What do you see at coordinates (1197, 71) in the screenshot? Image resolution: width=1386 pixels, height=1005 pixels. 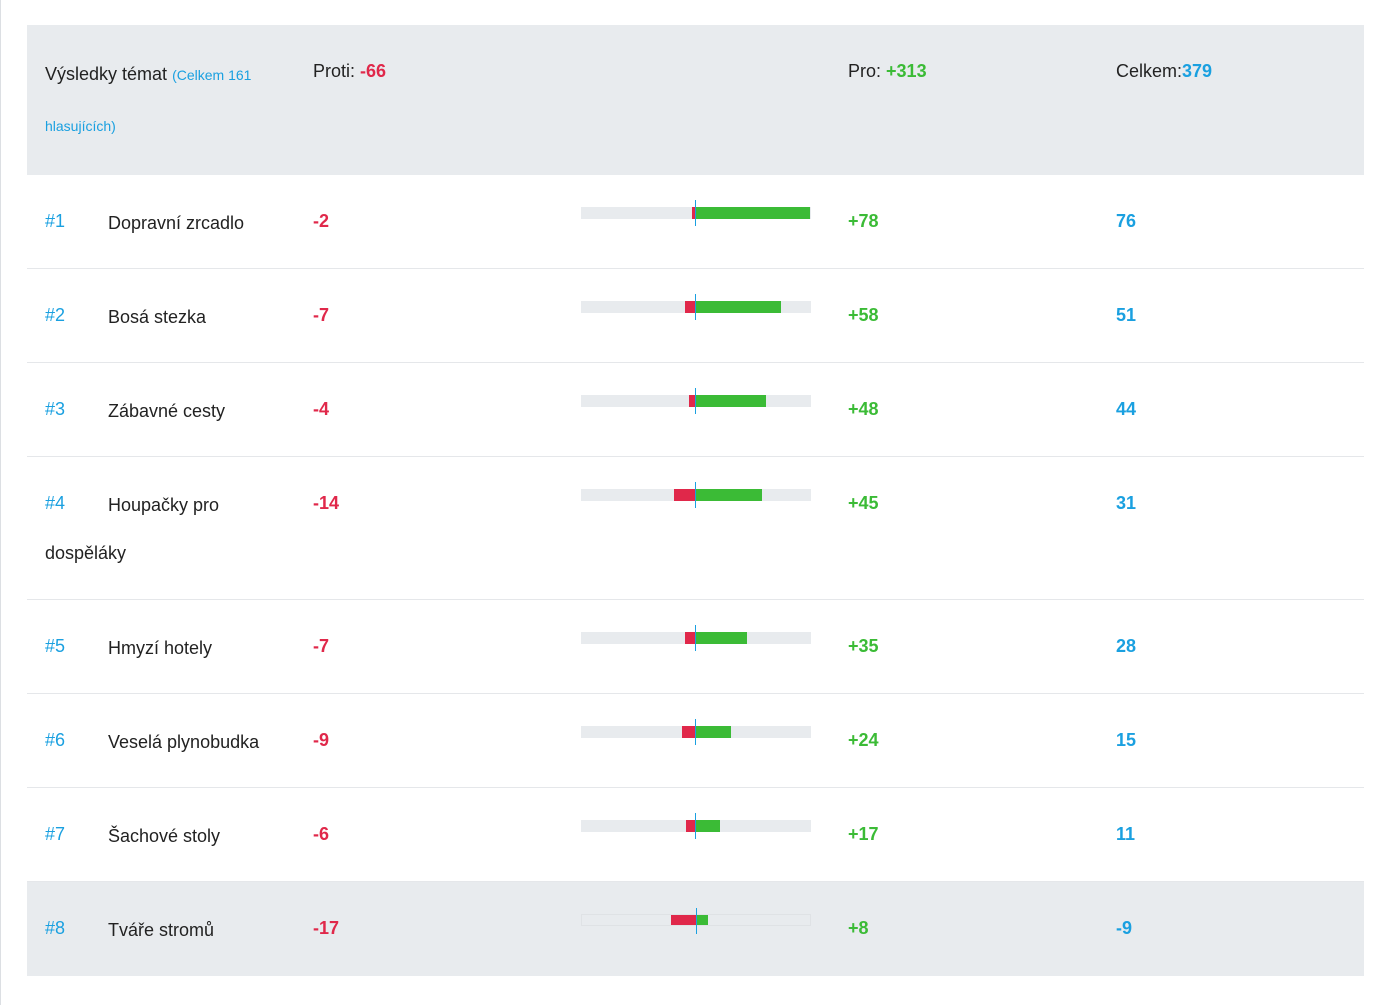 I see `overall-total: 379` at bounding box center [1197, 71].